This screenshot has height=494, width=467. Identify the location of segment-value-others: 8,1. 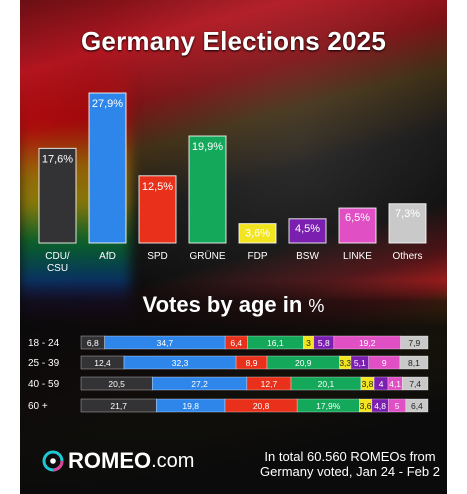
(414, 363).